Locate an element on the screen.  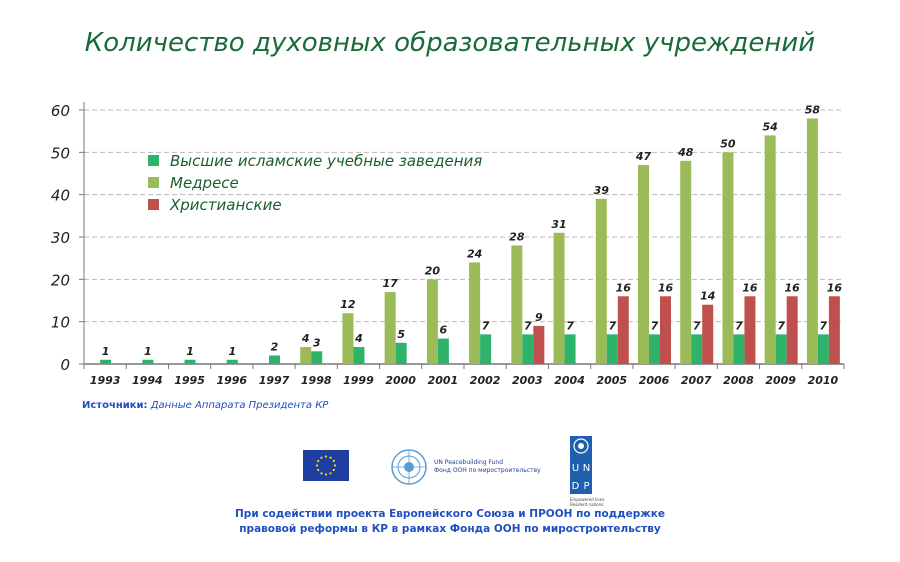
undp-letter: U is located at coordinates (575, 468).